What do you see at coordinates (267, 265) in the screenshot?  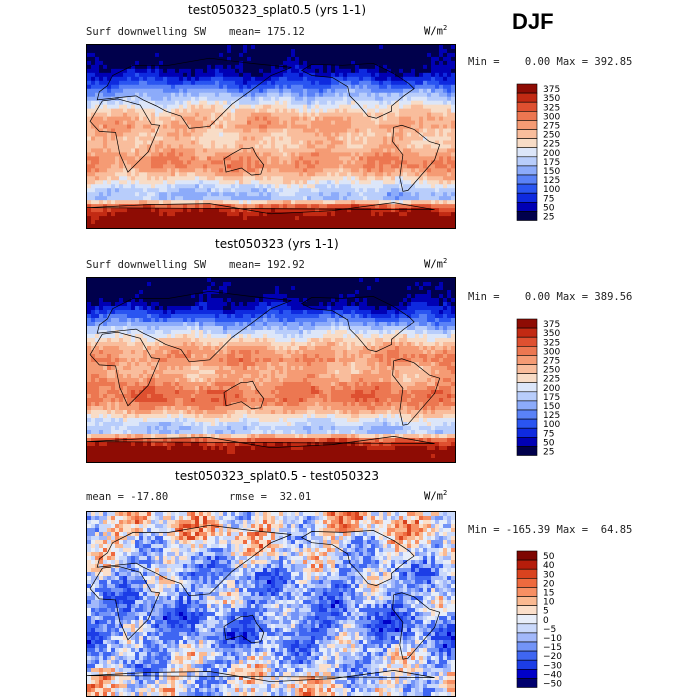 I see `panel-2-mean-label: mean= 192.92` at bounding box center [267, 265].